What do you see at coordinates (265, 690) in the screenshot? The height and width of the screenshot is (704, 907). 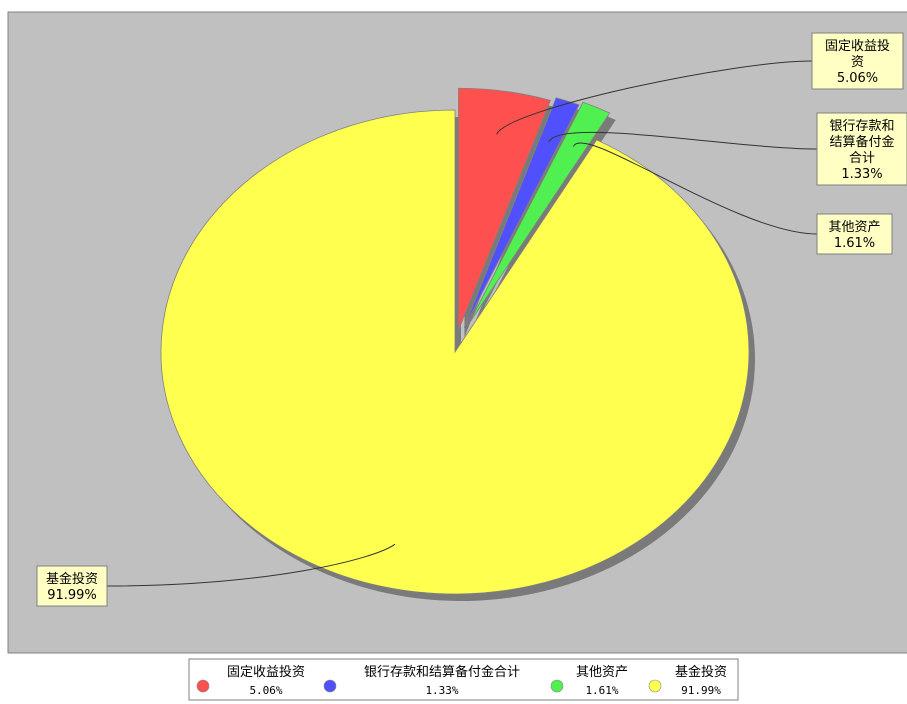 I see `legend-value: 5.06%` at bounding box center [265, 690].